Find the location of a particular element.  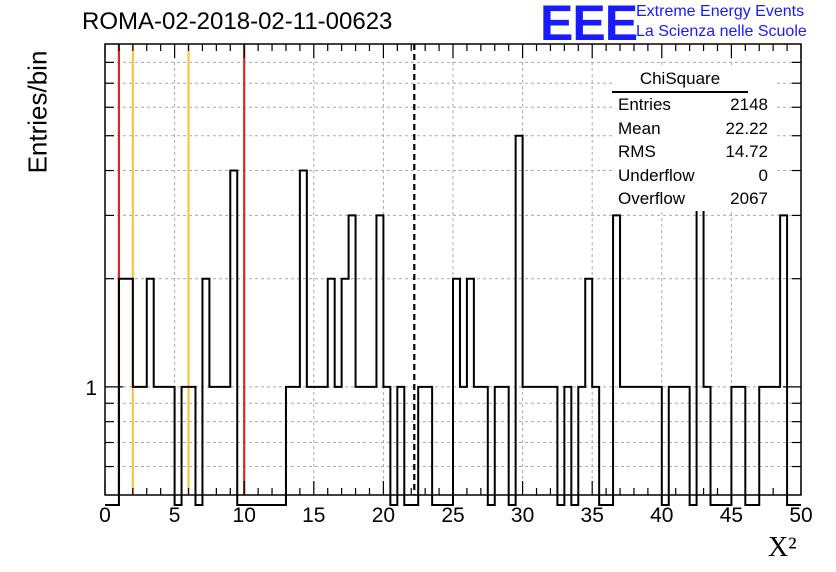

x-tick-label: 10 is located at coordinates (244, 515).